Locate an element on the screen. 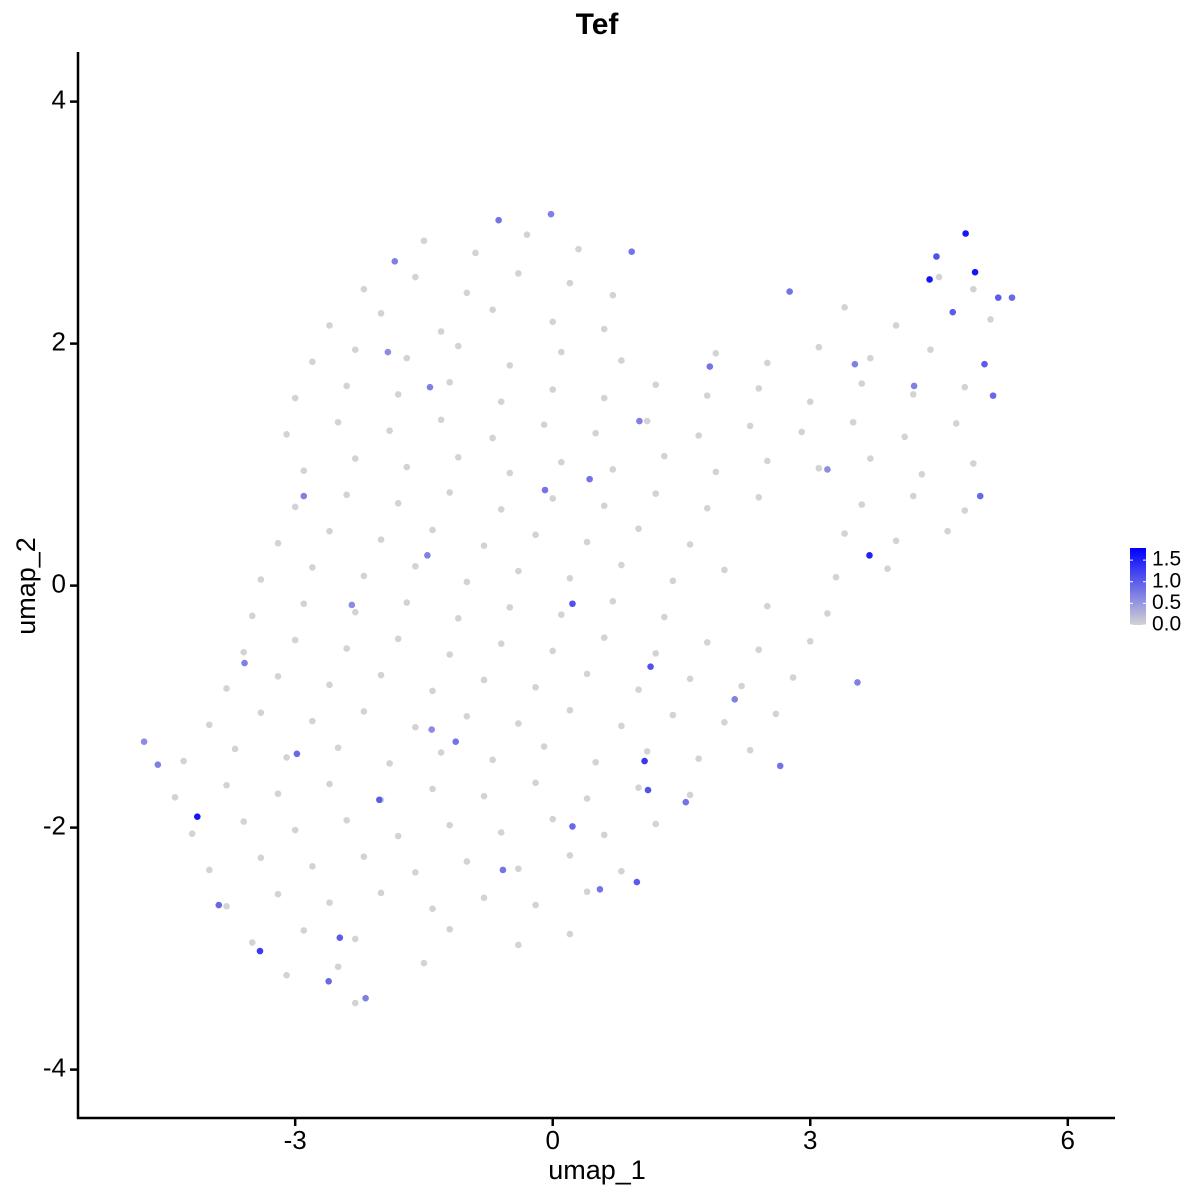 This screenshot has height=1200, width=1200. x-tick-label: -3 is located at coordinates (295, 1140).